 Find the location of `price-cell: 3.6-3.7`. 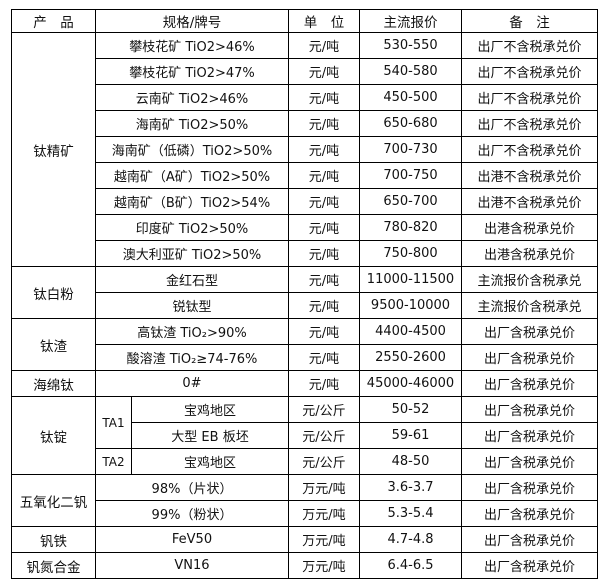

price-cell: 3.6-3.7 is located at coordinates (410, 487).